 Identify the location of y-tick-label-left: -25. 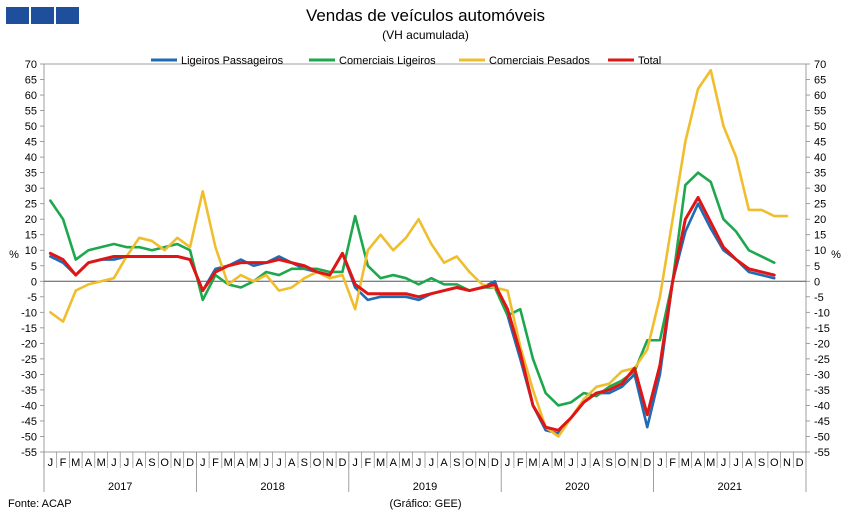
(29, 360).